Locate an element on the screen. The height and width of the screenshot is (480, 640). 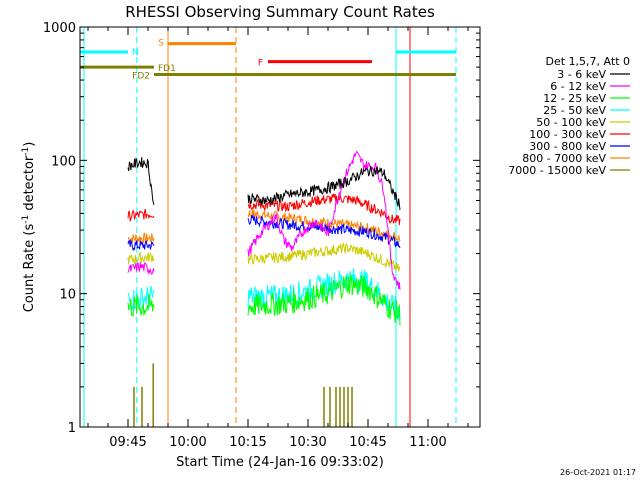
x-tick-label-2: 10:15 is located at coordinates (247, 442).